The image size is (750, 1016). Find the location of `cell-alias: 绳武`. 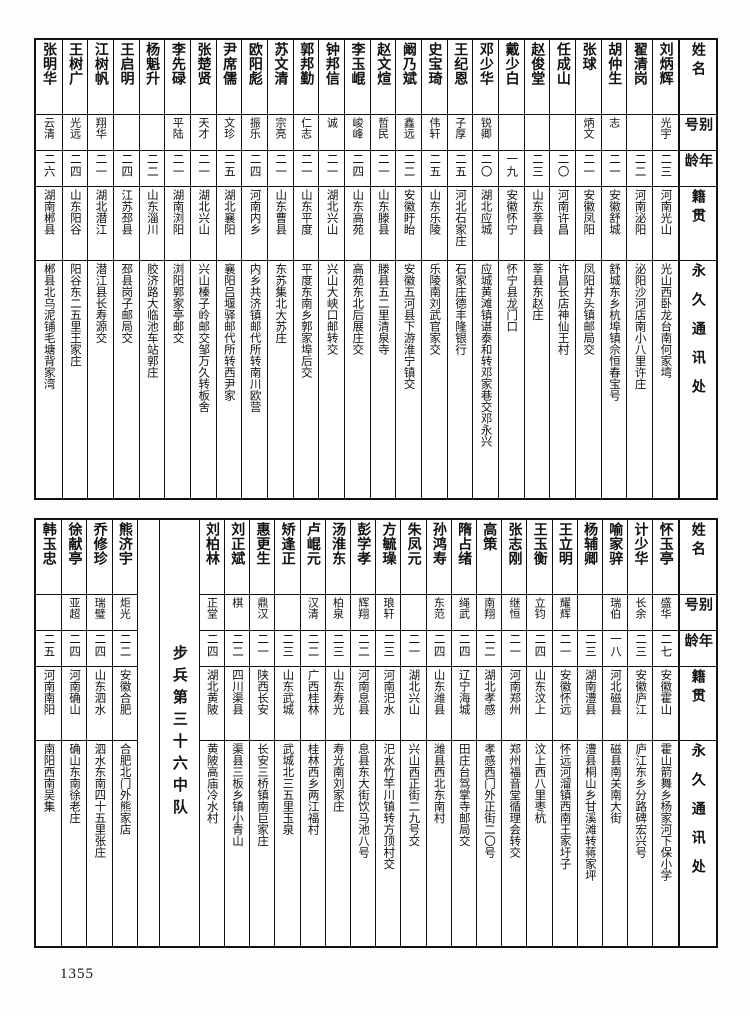

cell-alias: 绳武 is located at coordinates (464, 612).